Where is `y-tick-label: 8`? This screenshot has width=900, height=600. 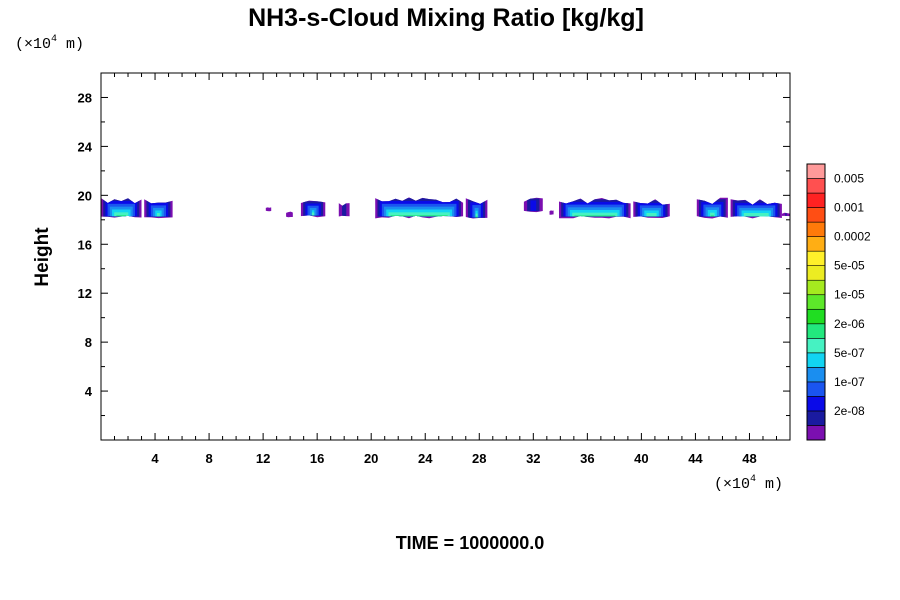 y-tick-label: 8 is located at coordinates (88, 342).